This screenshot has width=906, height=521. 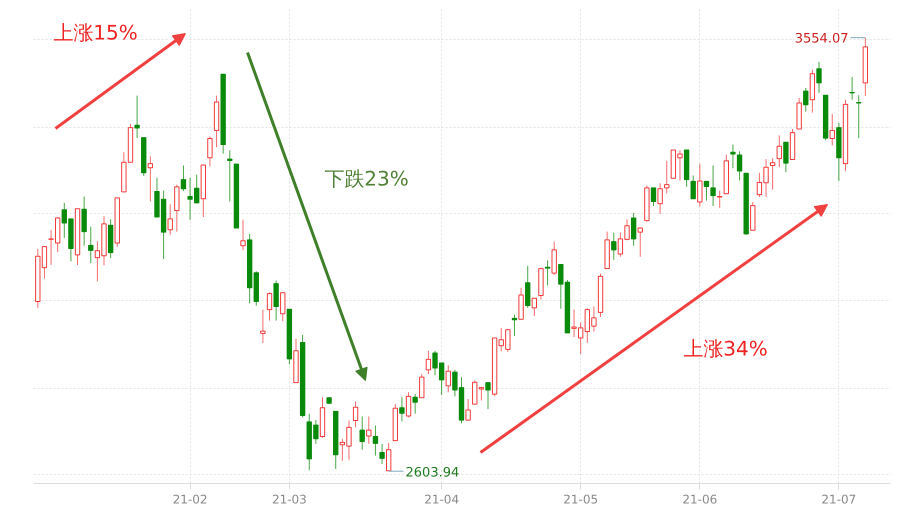 I want to click on annotation: 上涨15%, so click(x=95, y=32).